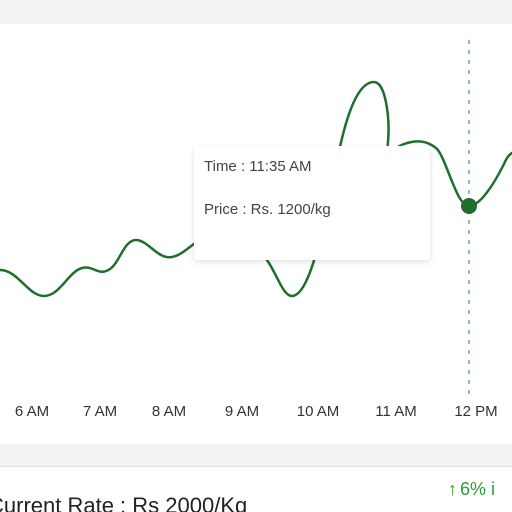  What do you see at coordinates (124, 502) in the screenshot?
I see `current-rate-text: Current Rate : Rs 2000/Kg` at bounding box center [124, 502].